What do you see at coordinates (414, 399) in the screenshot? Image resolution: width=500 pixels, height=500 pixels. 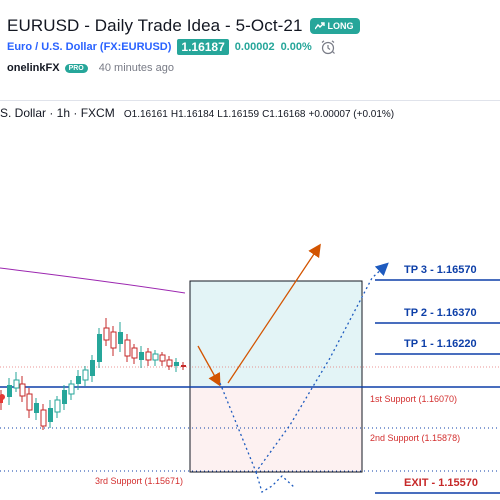 I see `support1-label: 1st Support (1.16070)` at bounding box center [414, 399].